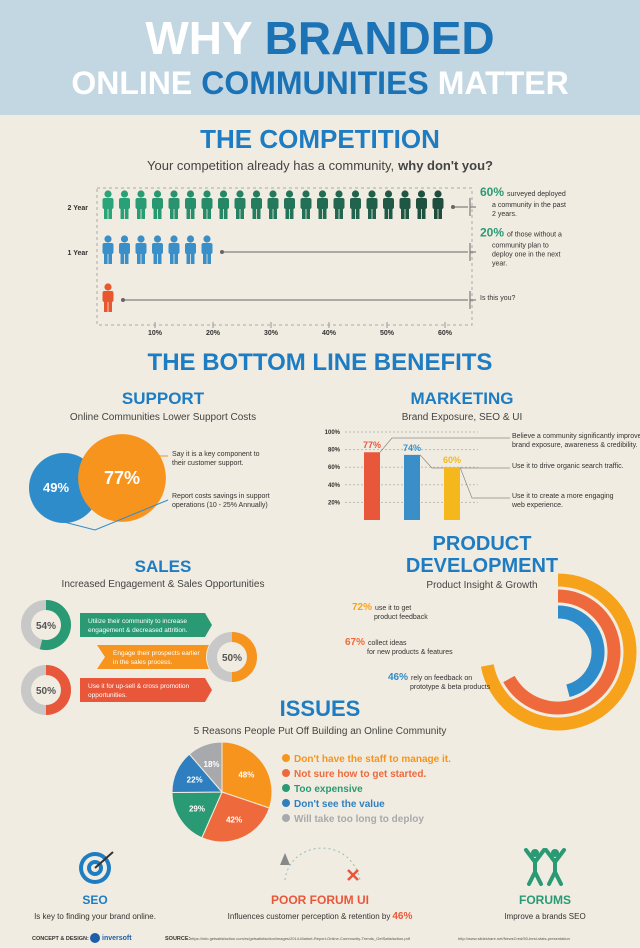 Image resolution: width=640 pixels, height=948 pixels. What do you see at coordinates (401, 617) in the screenshot?
I see `note: product feedback` at bounding box center [401, 617].